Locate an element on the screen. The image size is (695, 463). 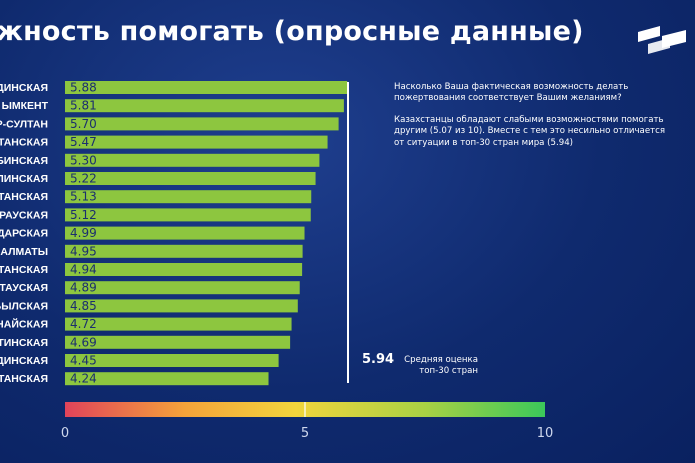
category-label: ЛИНСКАЯ is located at coordinates (24, 179).